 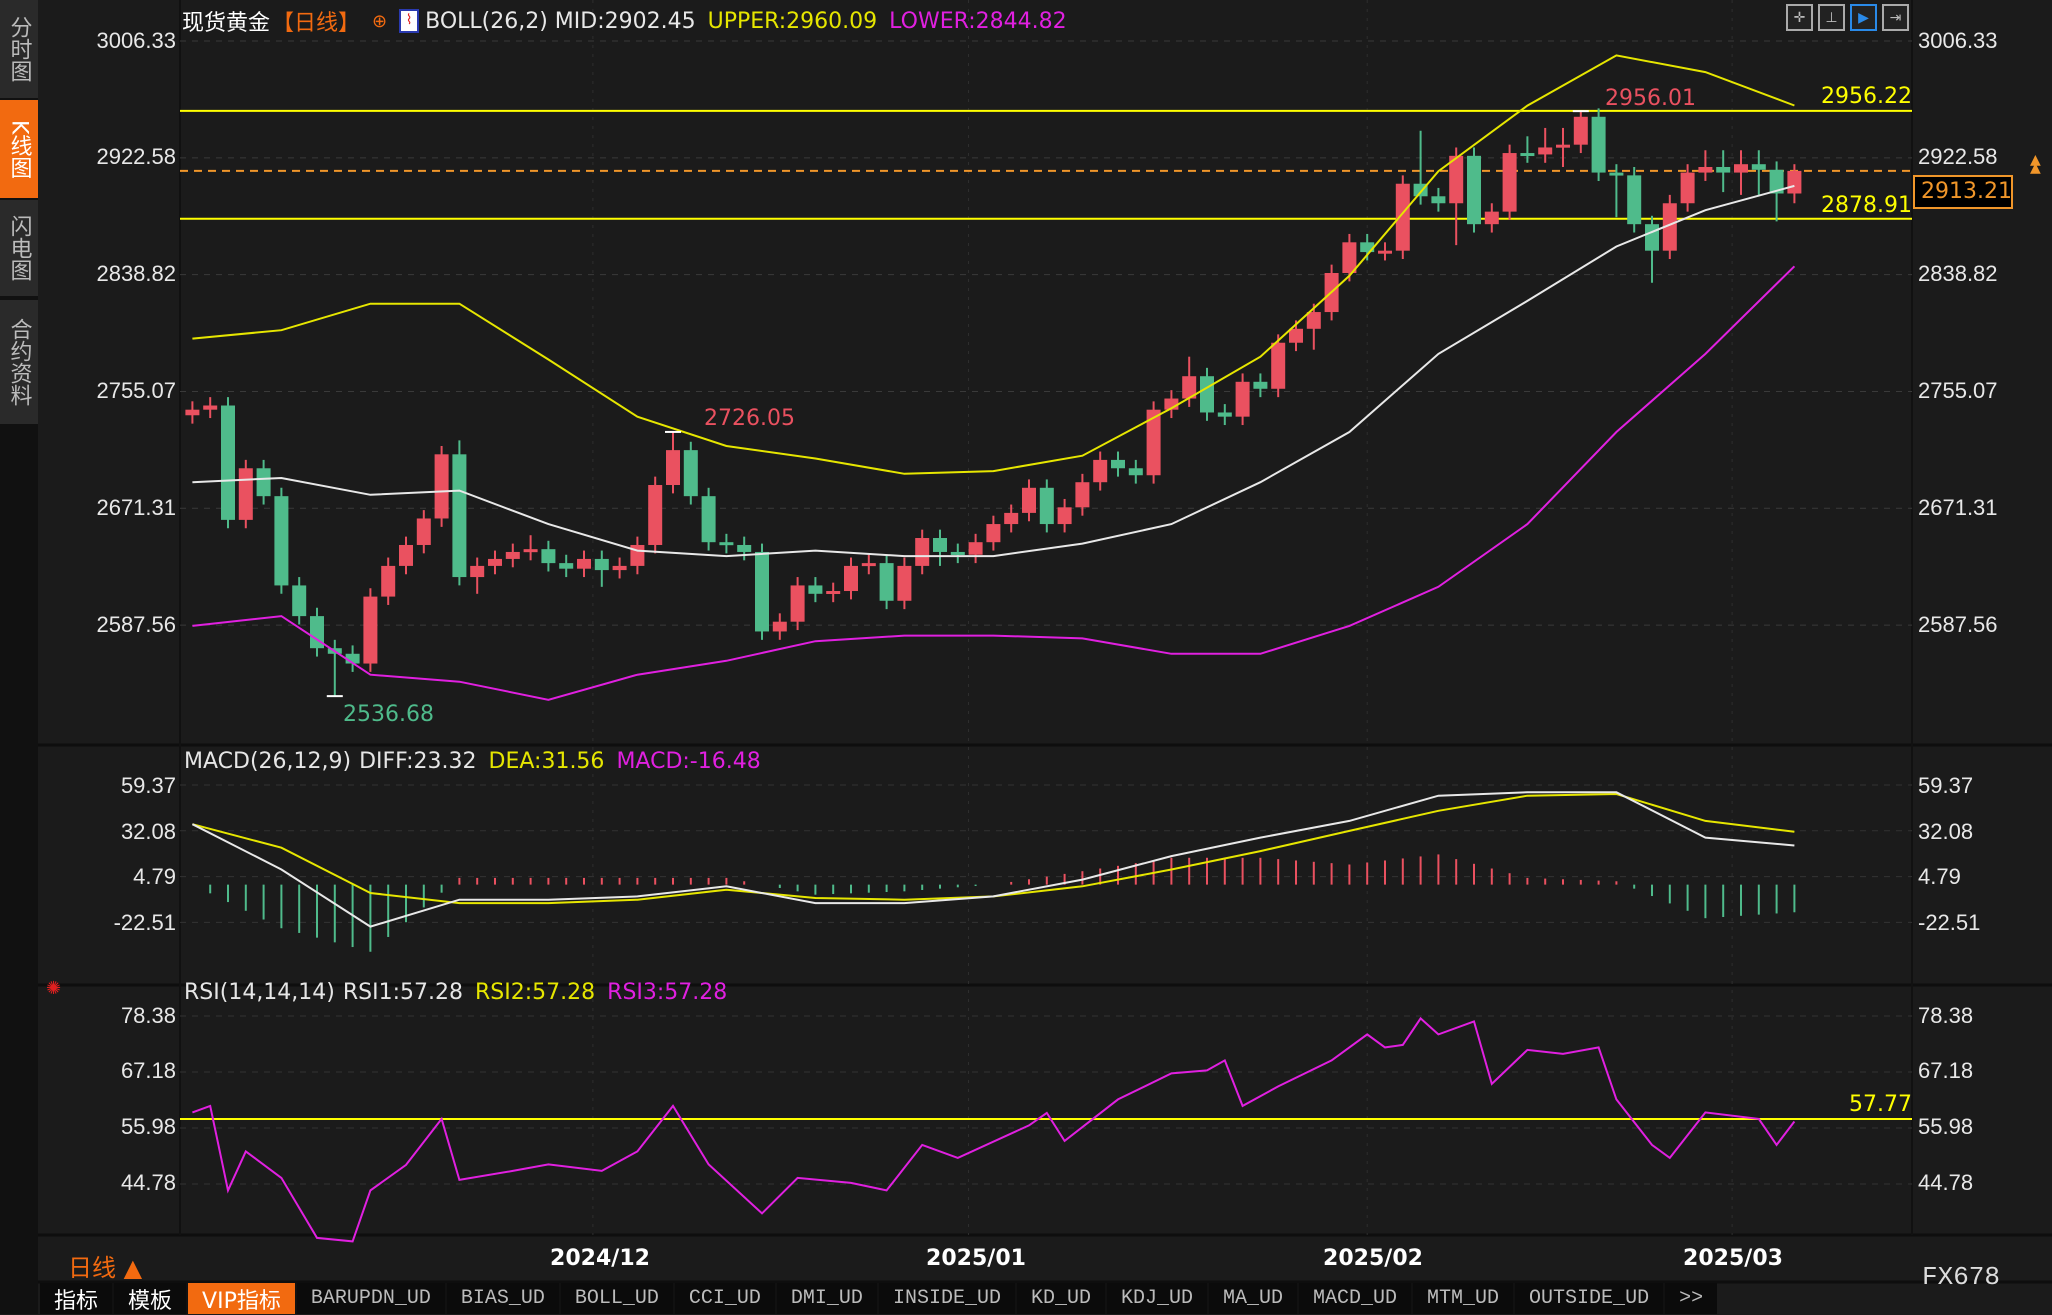 I want to click on macd-diff-line, so click(x=993, y=859).